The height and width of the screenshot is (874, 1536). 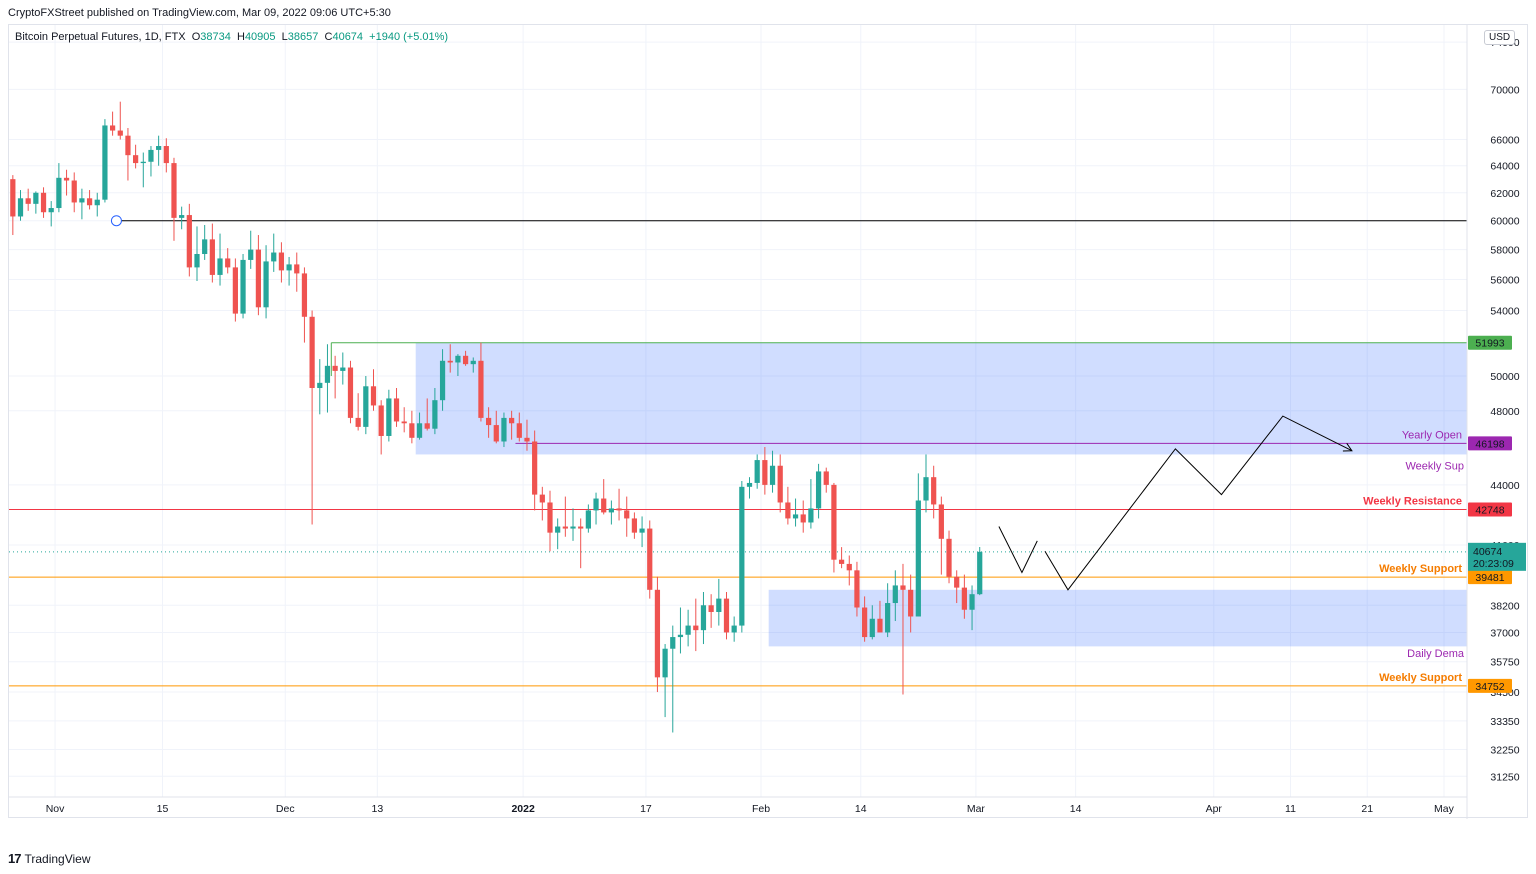 What do you see at coordinates (761, 809) in the screenshot?
I see `time-tick-label: Feb` at bounding box center [761, 809].